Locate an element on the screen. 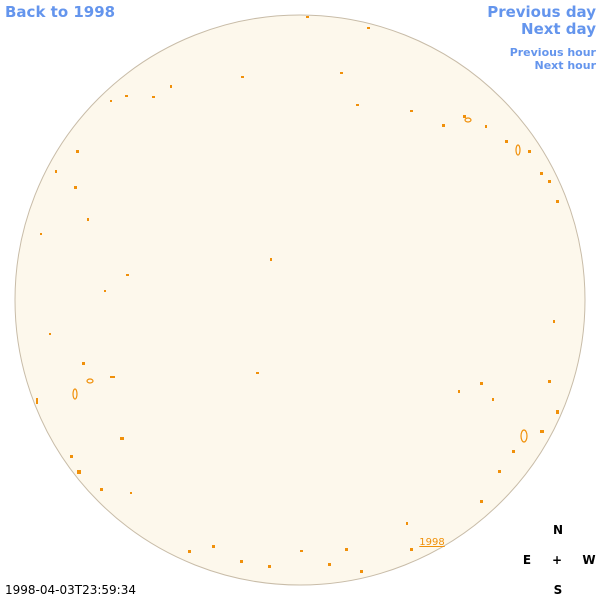 This screenshot has height=600, width=600. previous-hour-link: Previous hour is located at coordinates (553, 52).